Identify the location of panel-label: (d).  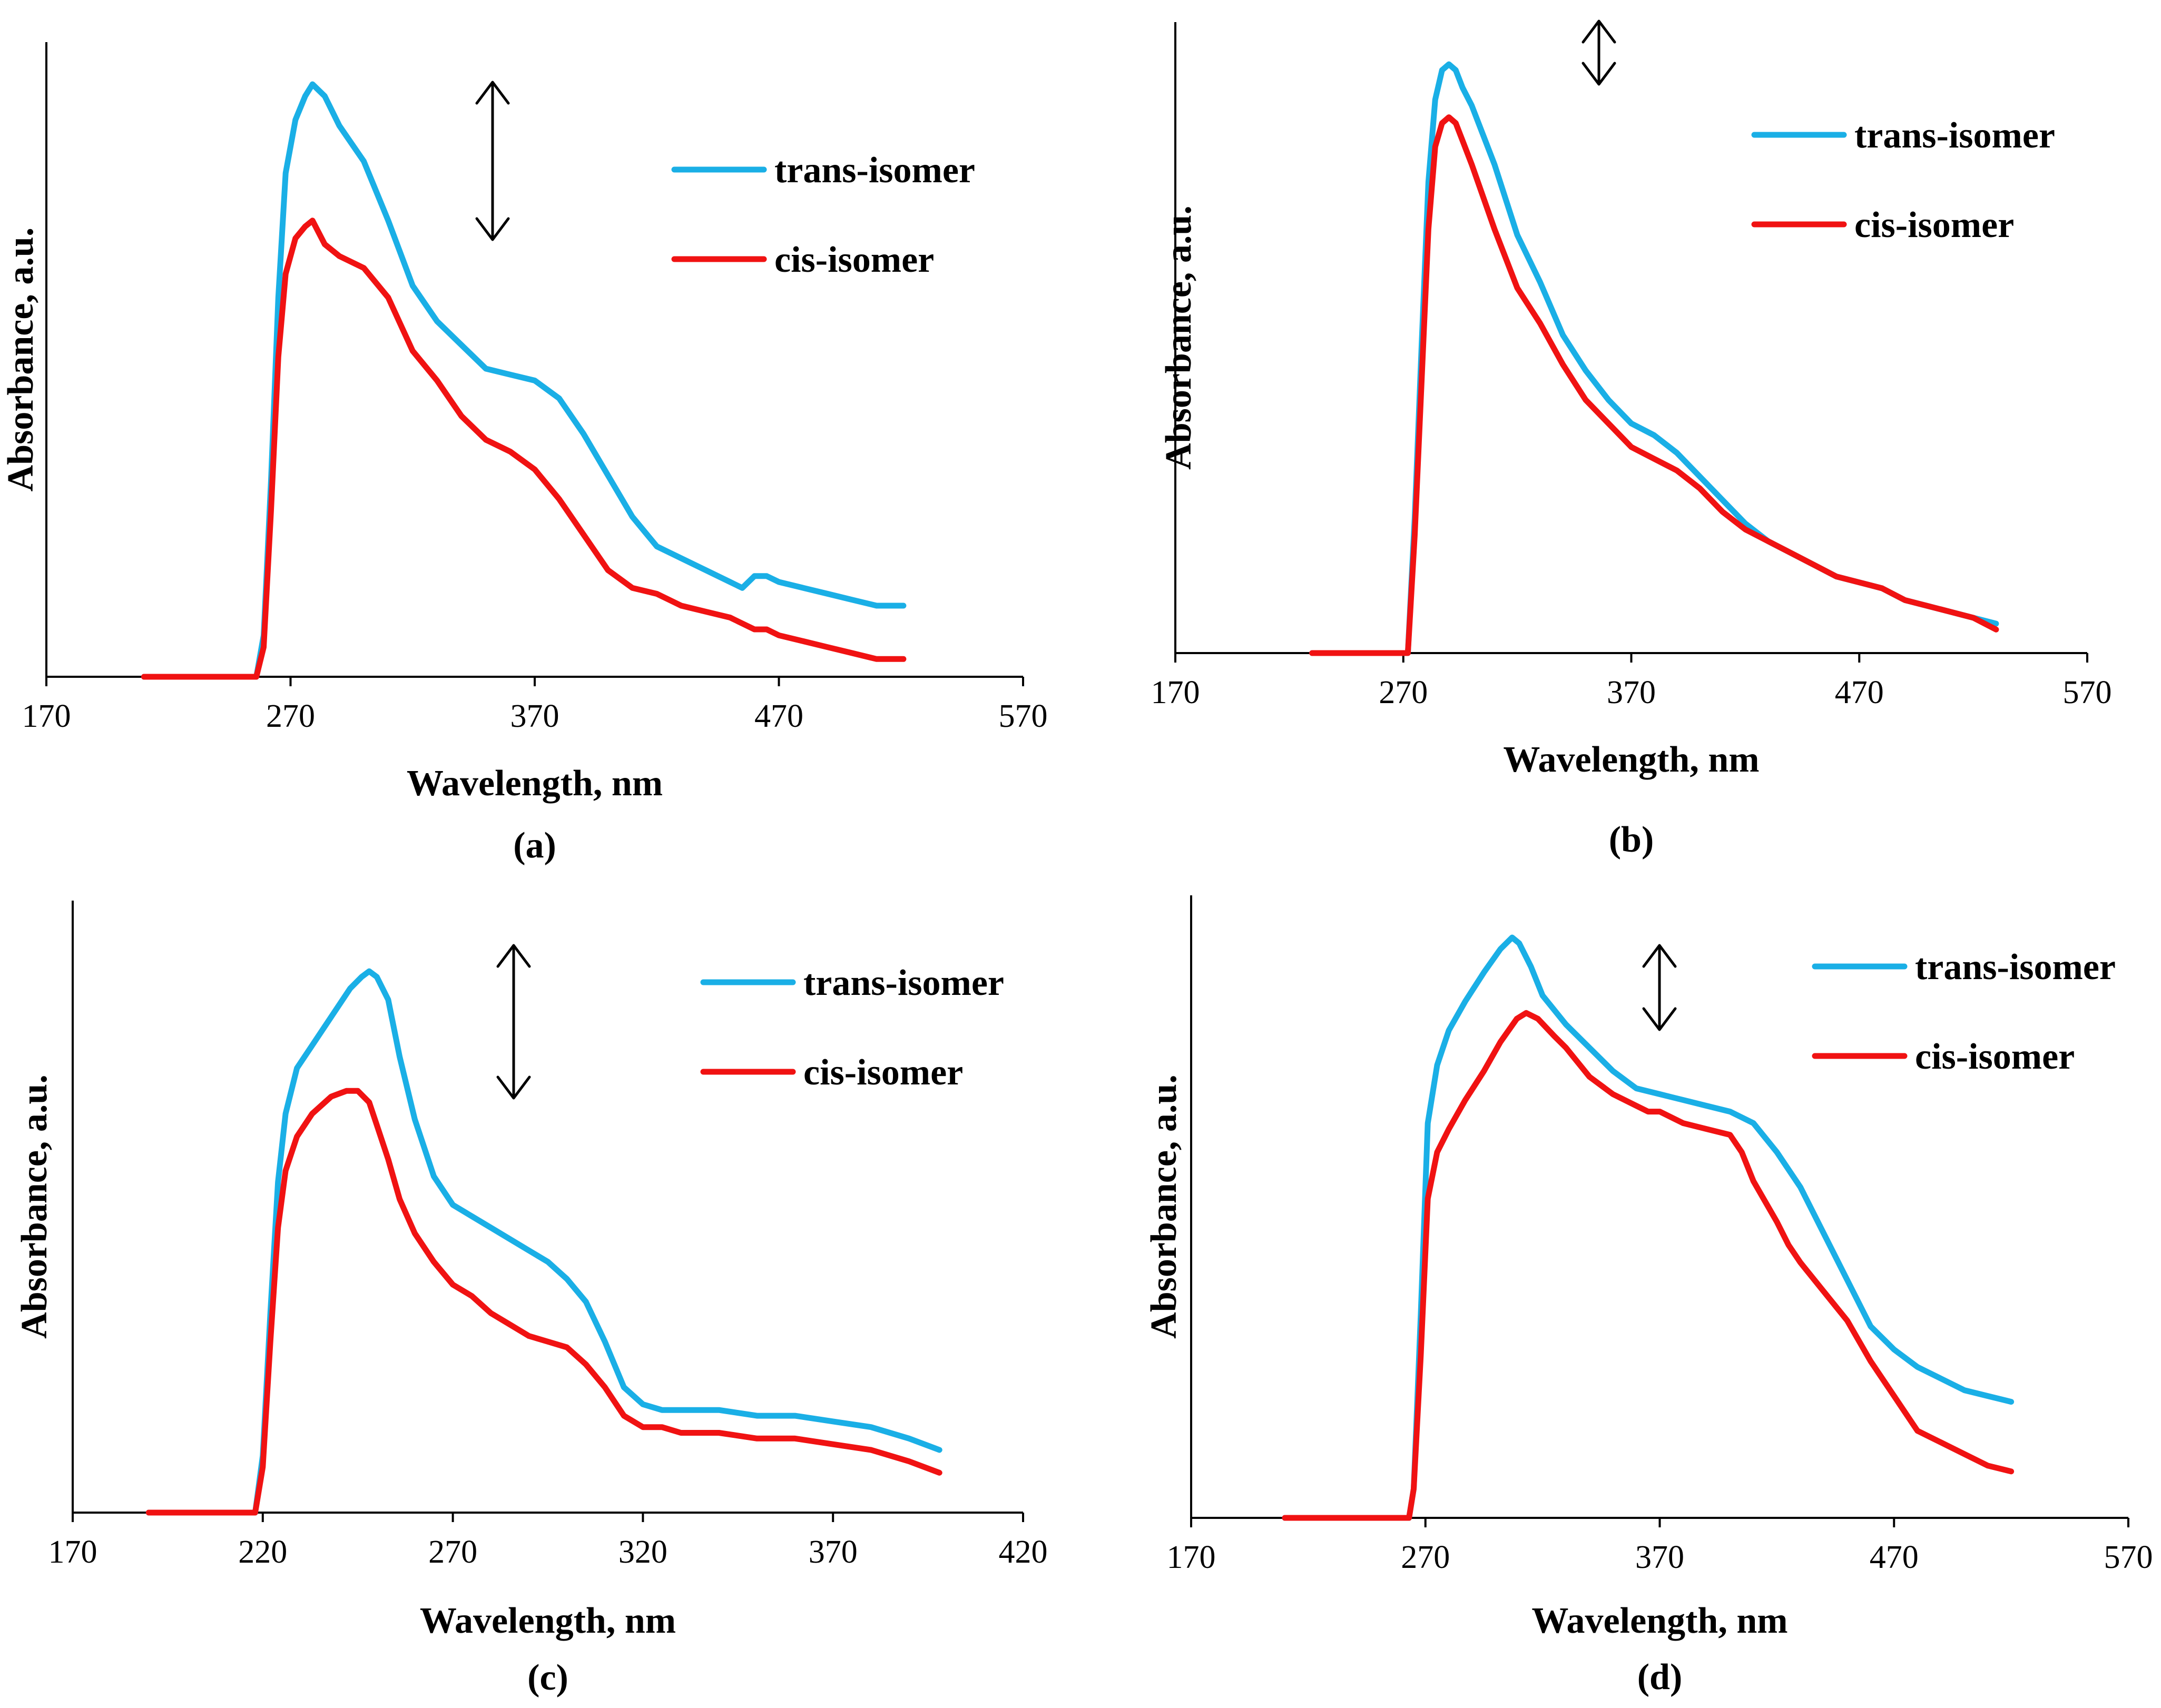
(1660, 1677).